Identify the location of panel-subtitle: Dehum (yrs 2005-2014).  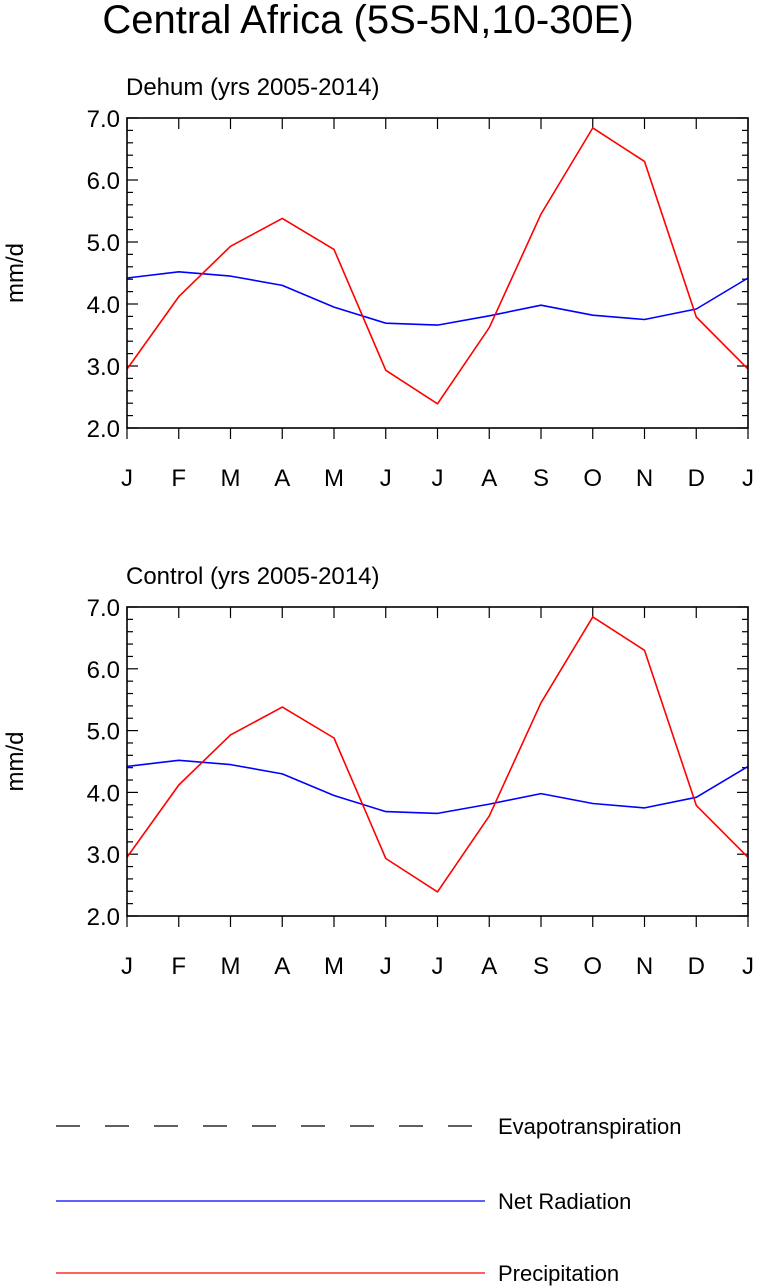
(252, 87).